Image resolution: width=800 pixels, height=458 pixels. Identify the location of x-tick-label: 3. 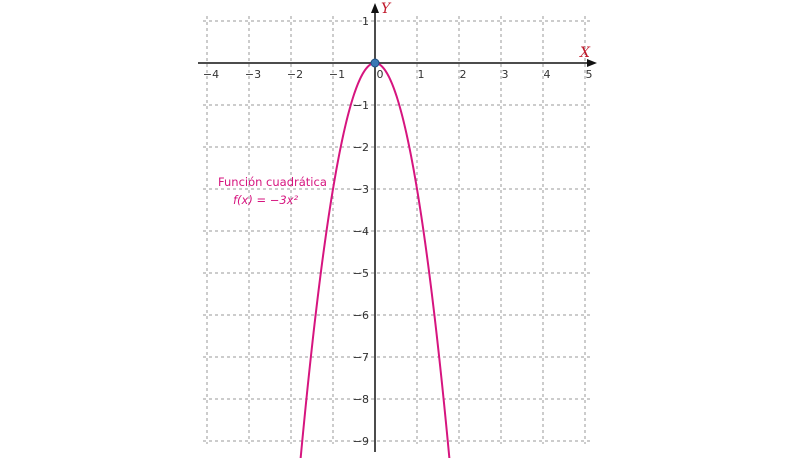
(505, 74).